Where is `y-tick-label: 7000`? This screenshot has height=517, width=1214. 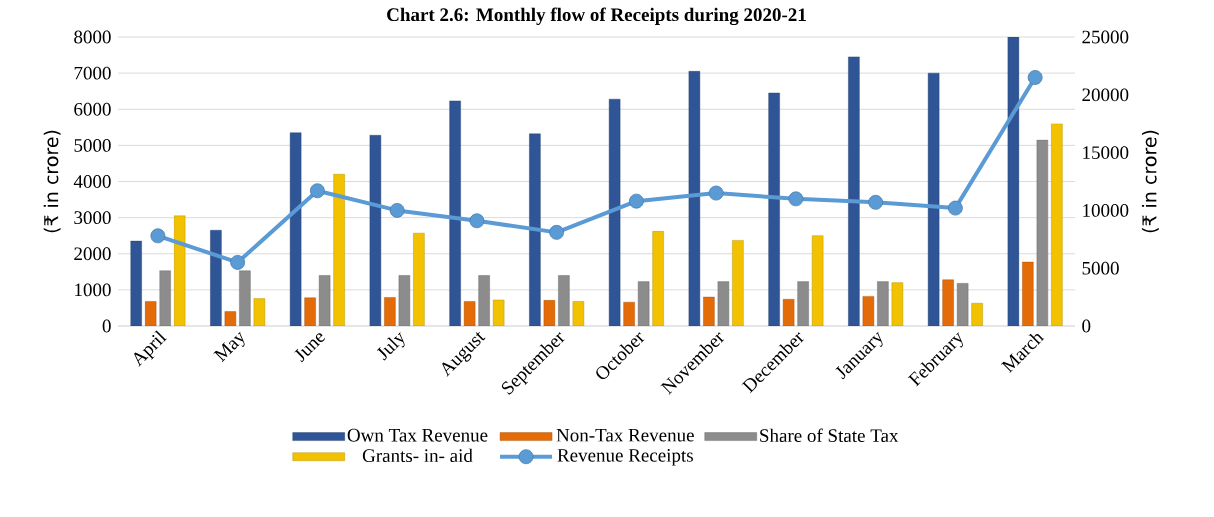 y-tick-label: 7000 is located at coordinates (92, 73).